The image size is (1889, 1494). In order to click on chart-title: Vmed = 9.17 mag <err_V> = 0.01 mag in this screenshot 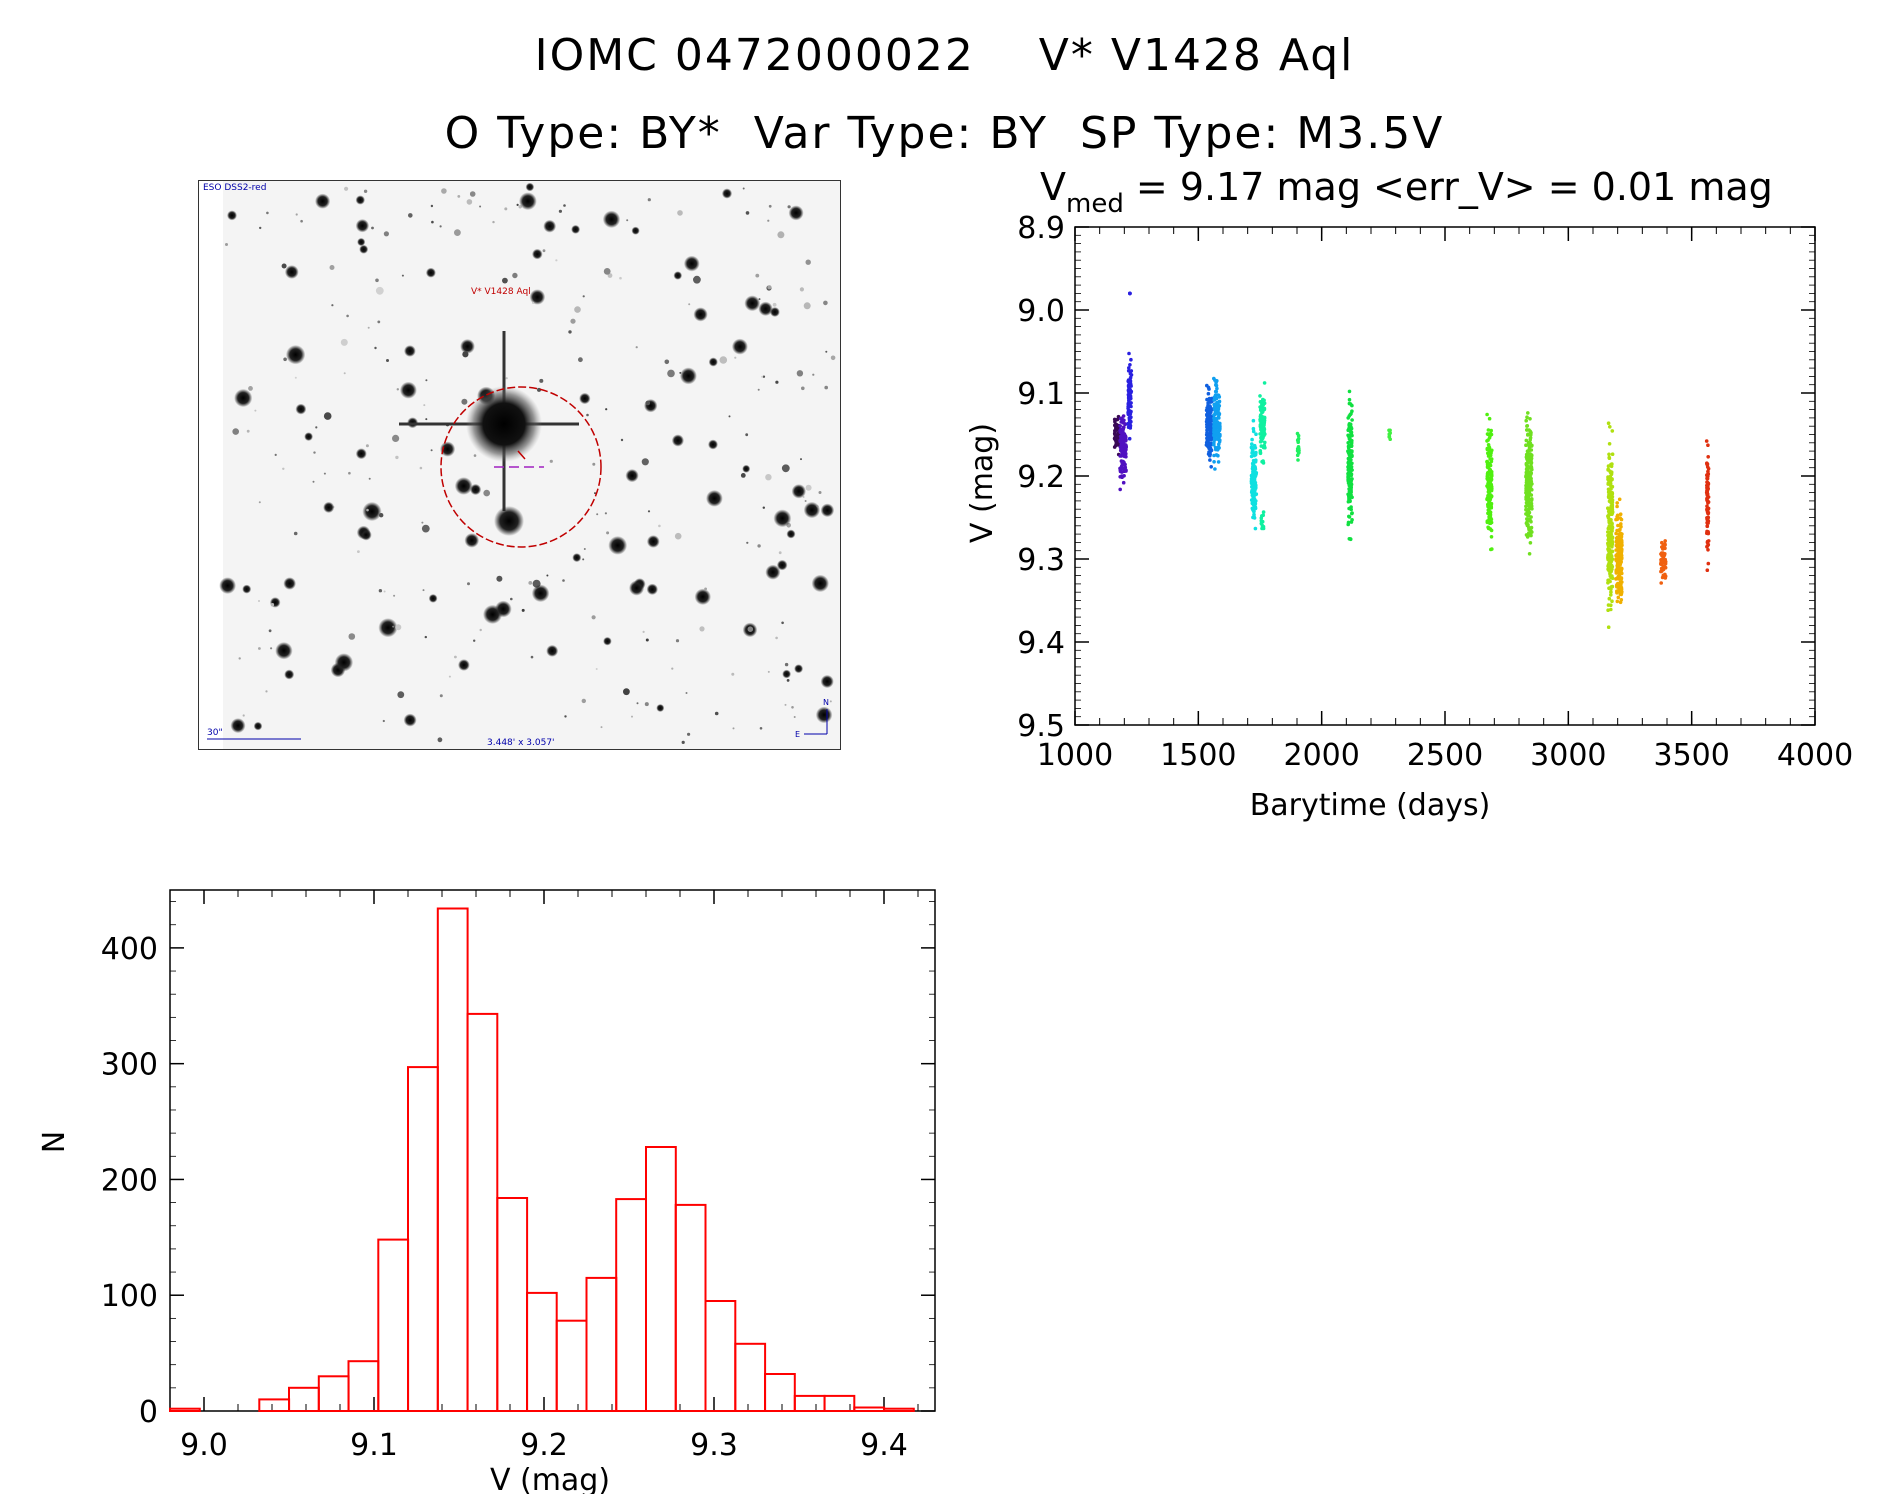, I will do `click(1406, 192)`.